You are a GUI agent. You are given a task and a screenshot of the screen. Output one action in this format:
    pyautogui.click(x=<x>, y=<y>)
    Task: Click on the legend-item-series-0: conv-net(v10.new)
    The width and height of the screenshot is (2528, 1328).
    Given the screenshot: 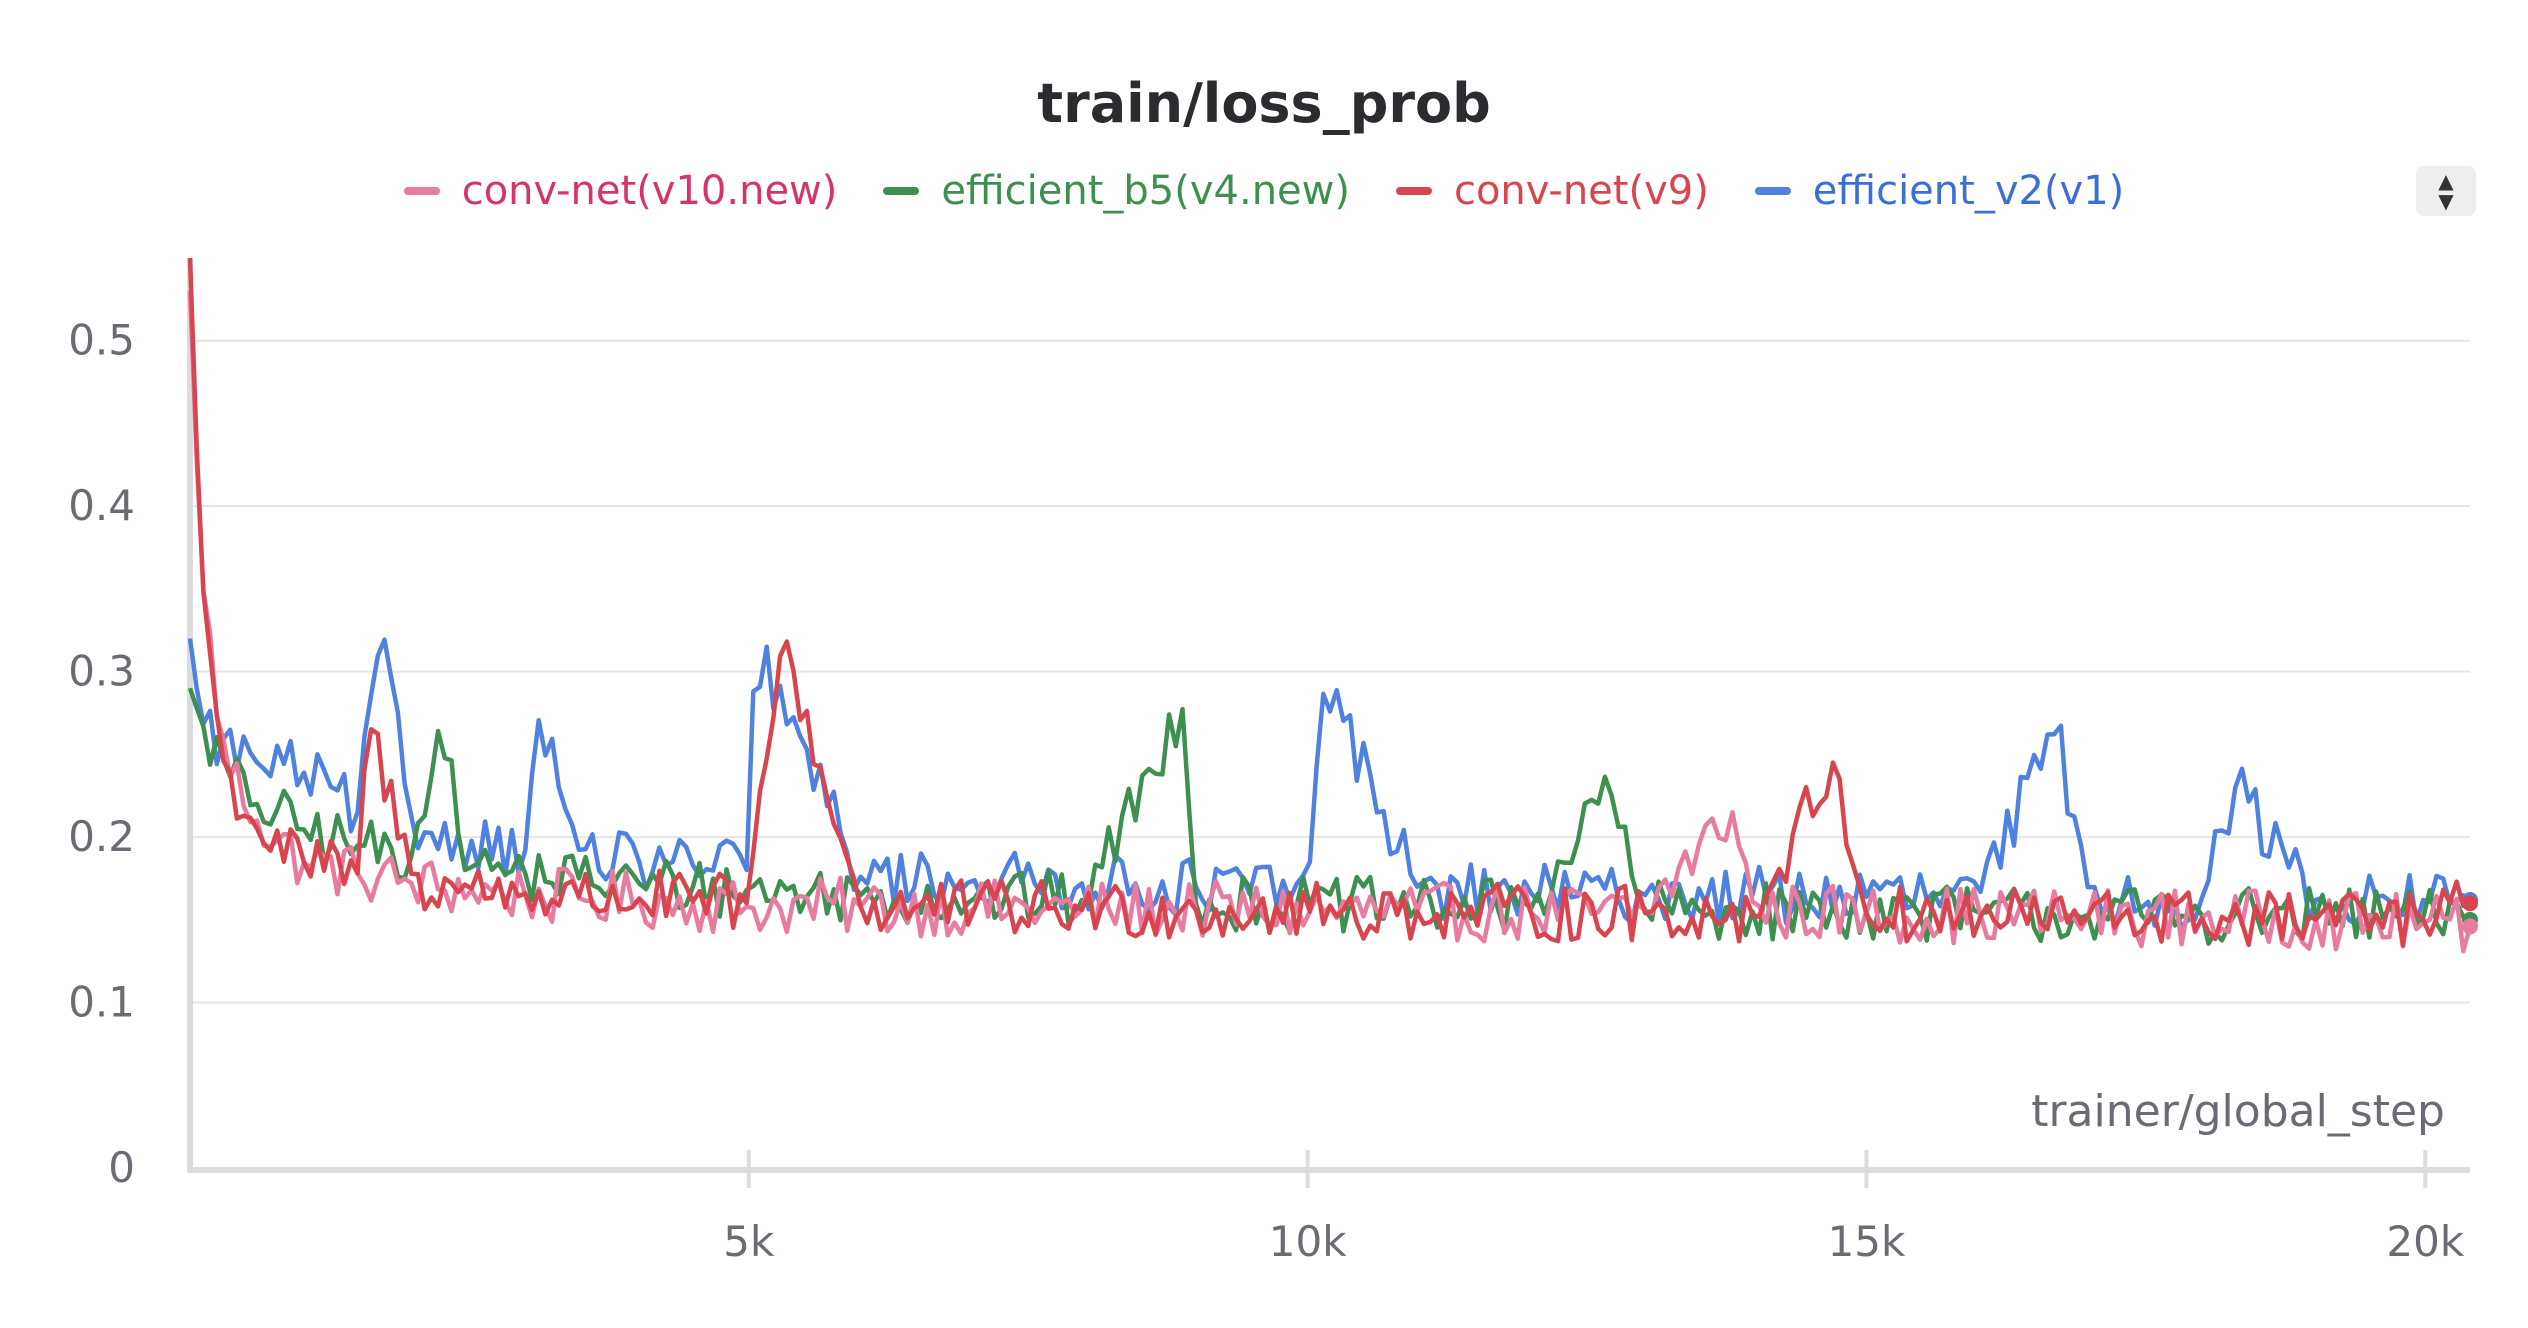 What is the action you would take?
    pyautogui.click(x=620, y=191)
    